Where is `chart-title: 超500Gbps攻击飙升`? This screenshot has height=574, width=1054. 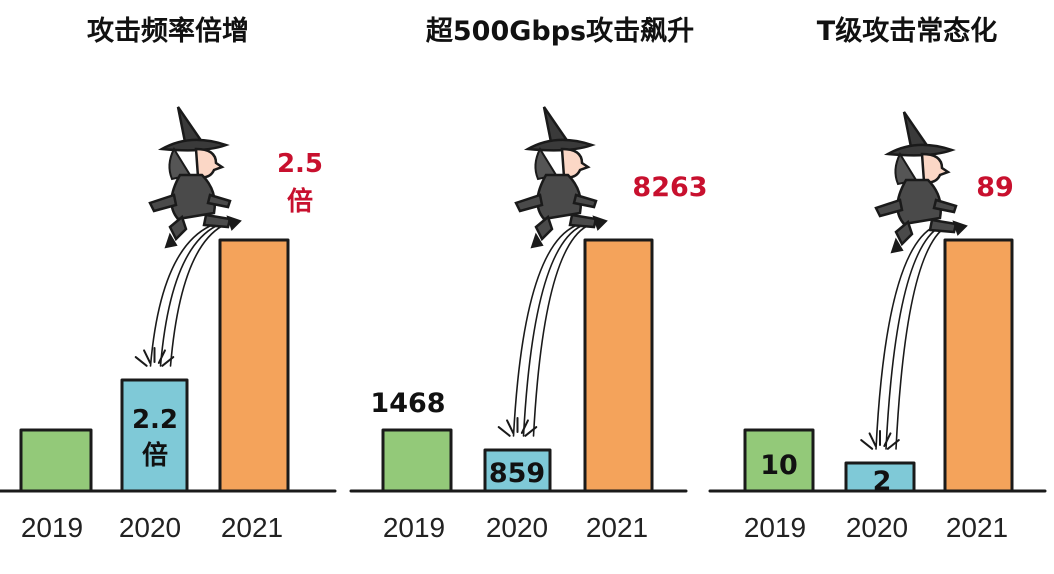
chart-title: 超500Gbps攻击飙升 is located at coordinates (560, 31).